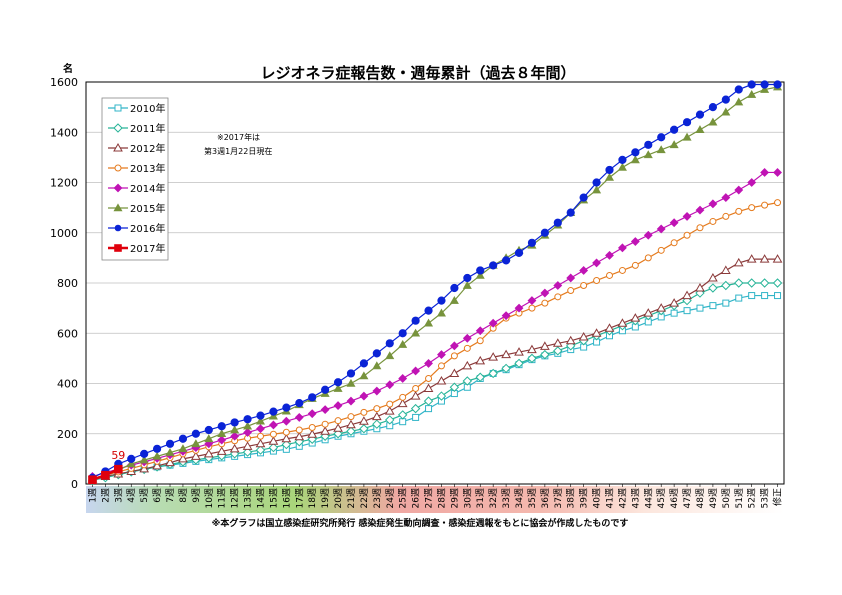 The image size is (842, 595). Describe the element at coordinates (635, 498) in the screenshot. I see `x-tick-label: 43週` at that location.